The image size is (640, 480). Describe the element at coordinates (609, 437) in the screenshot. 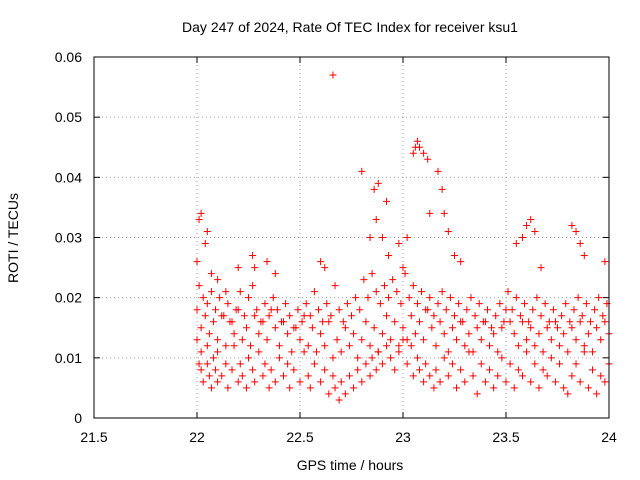

I see `x-tick-label: 24` at that location.